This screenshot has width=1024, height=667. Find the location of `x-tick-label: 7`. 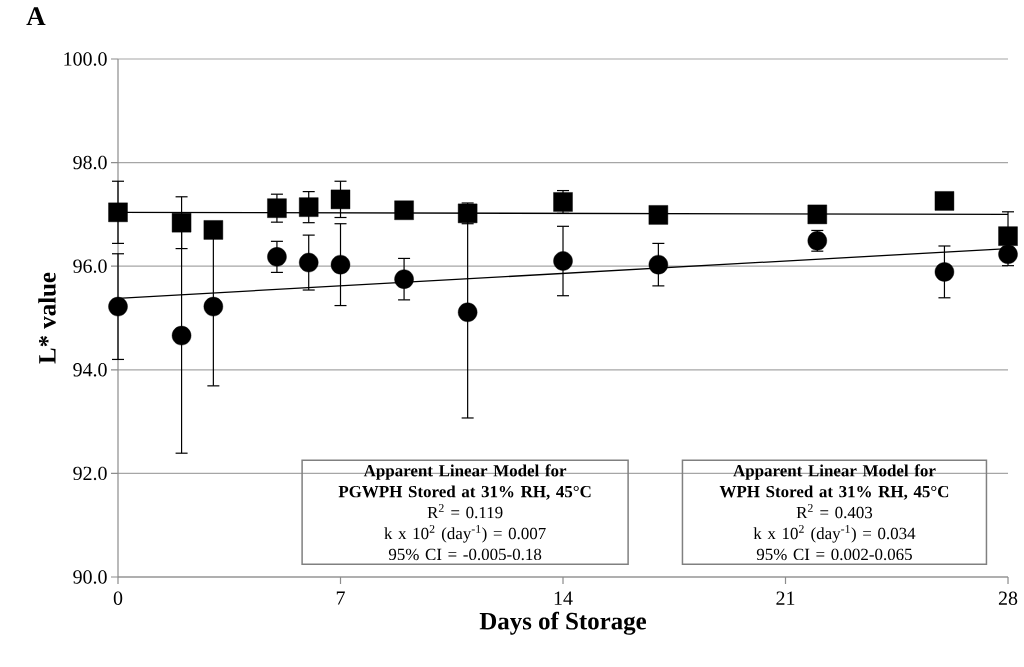

x-tick-label: 7 is located at coordinates (340, 598).